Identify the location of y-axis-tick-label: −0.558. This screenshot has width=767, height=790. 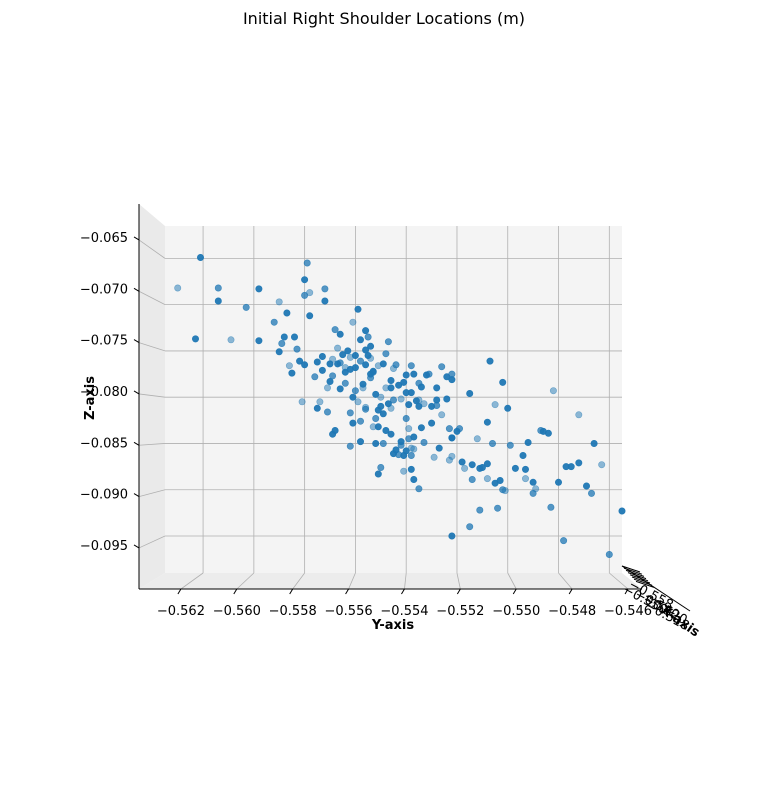
(293, 611).